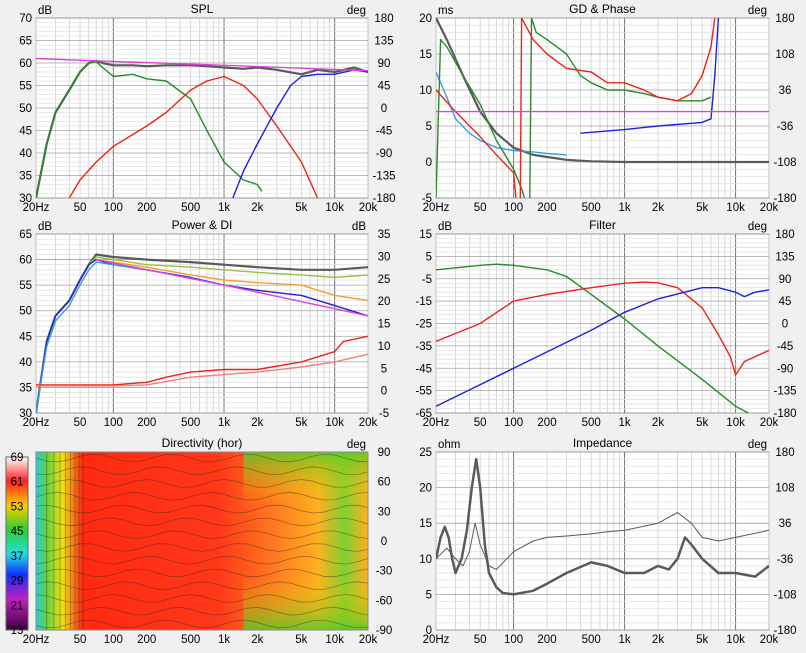 Image resolution: width=806 pixels, height=653 pixels. I want to click on y-tick-label-left: 60, so click(25, 64).